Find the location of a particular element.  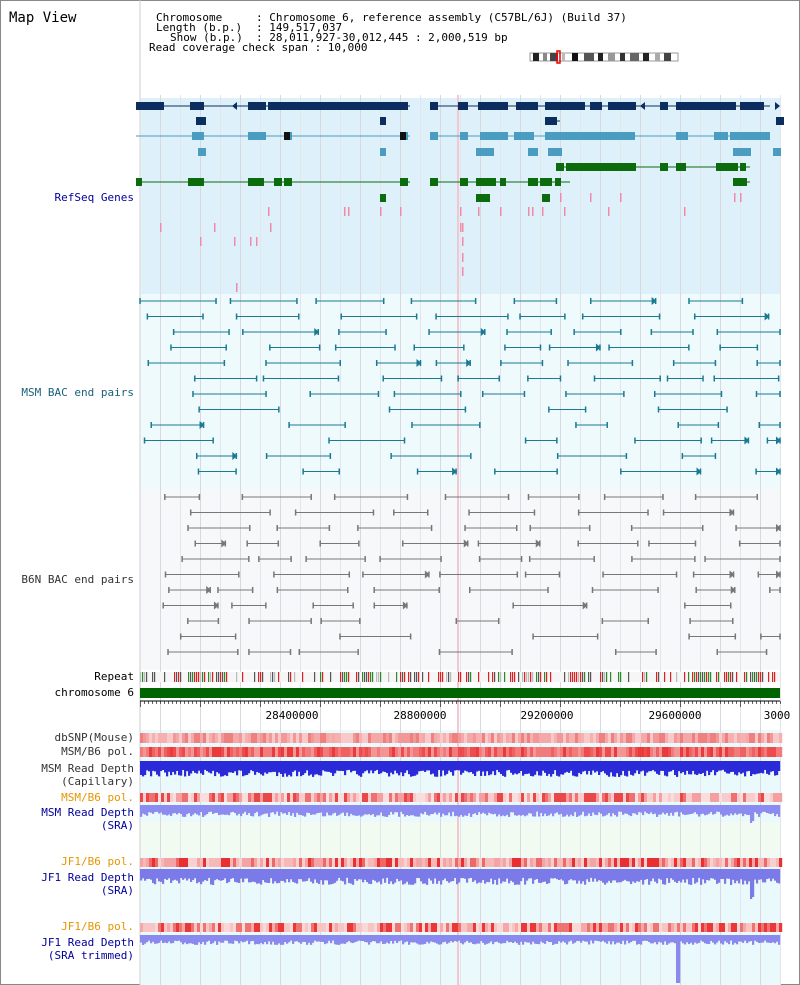

gene-row6b-exon is located at coordinates (486, 182).